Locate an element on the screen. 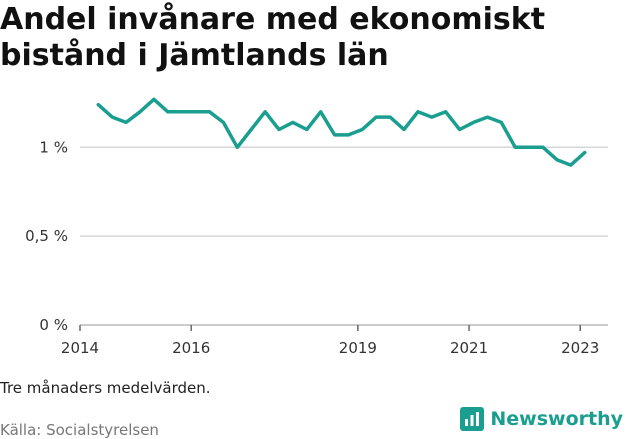  x-tick-label: 2016 is located at coordinates (191, 348).